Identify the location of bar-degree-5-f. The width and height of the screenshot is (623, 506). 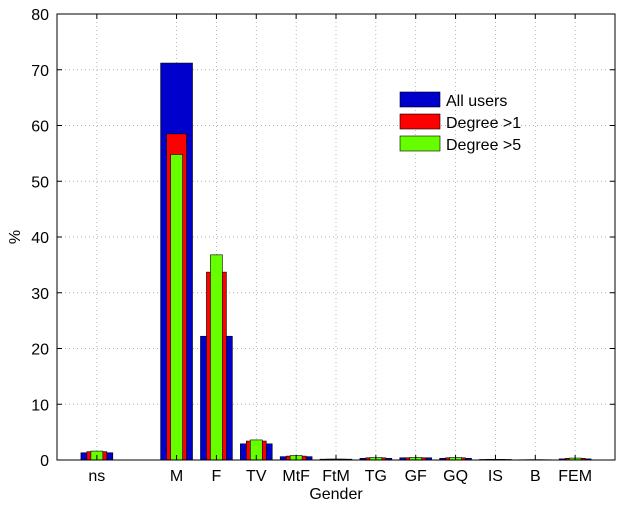
(216, 357).